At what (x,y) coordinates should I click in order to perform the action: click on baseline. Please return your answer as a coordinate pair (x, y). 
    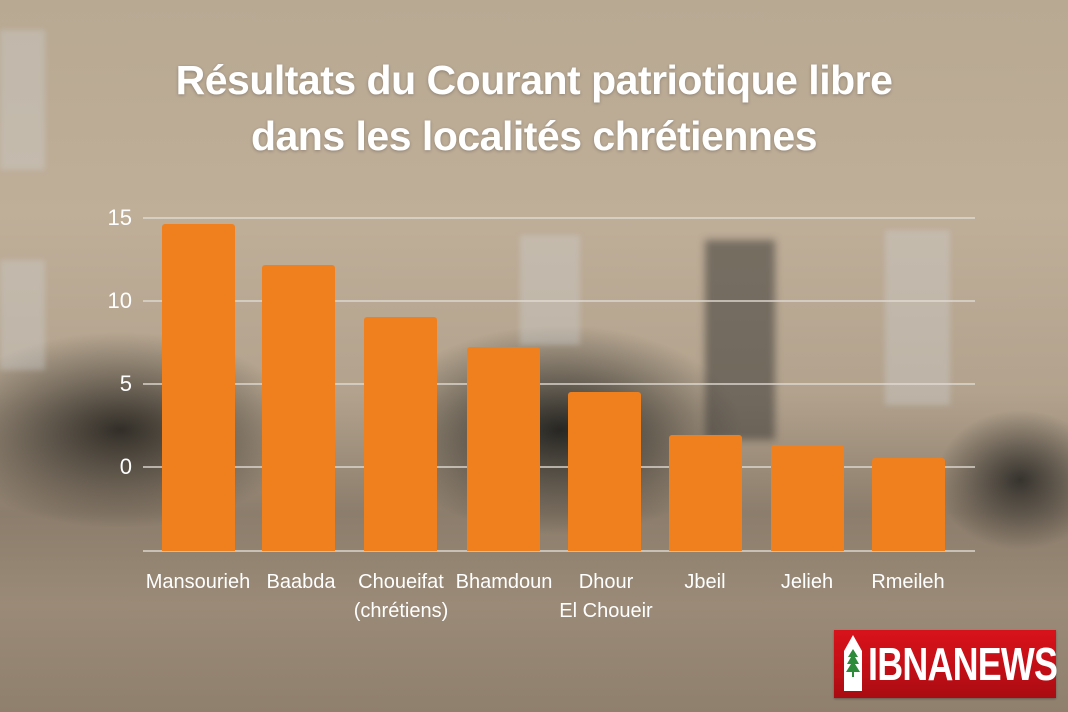
    Looking at the image, I should click on (559, 551).